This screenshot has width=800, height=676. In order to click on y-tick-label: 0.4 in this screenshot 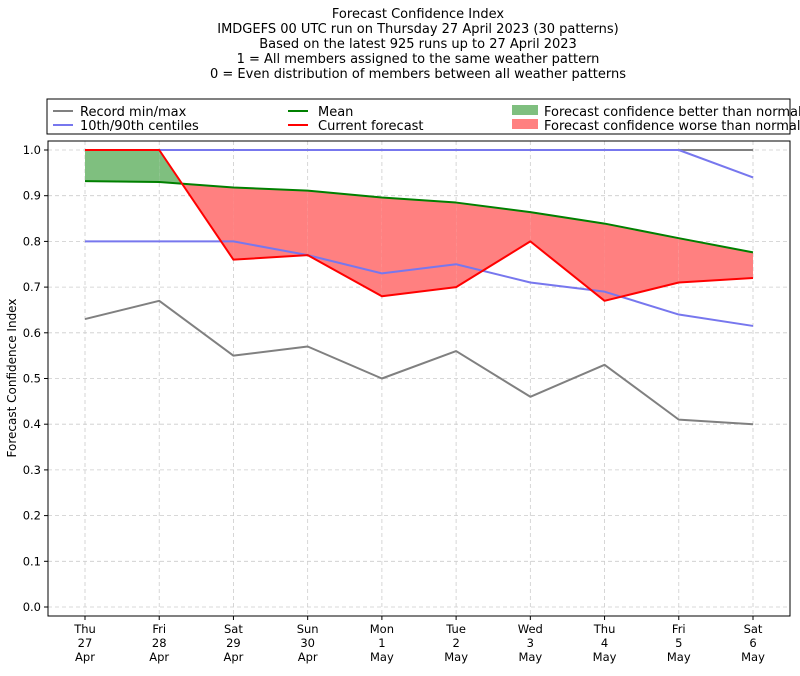, I will do `click(32, 424)`.